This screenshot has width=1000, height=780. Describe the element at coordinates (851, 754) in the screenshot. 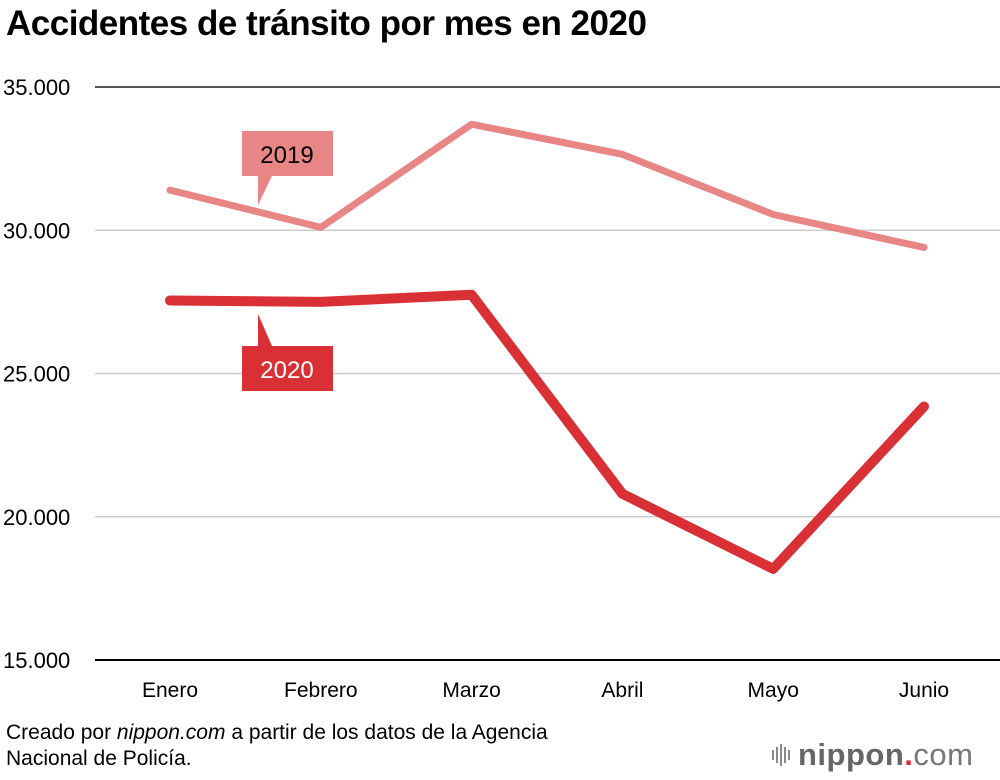

I see `logo-brand: nippon` at that location.